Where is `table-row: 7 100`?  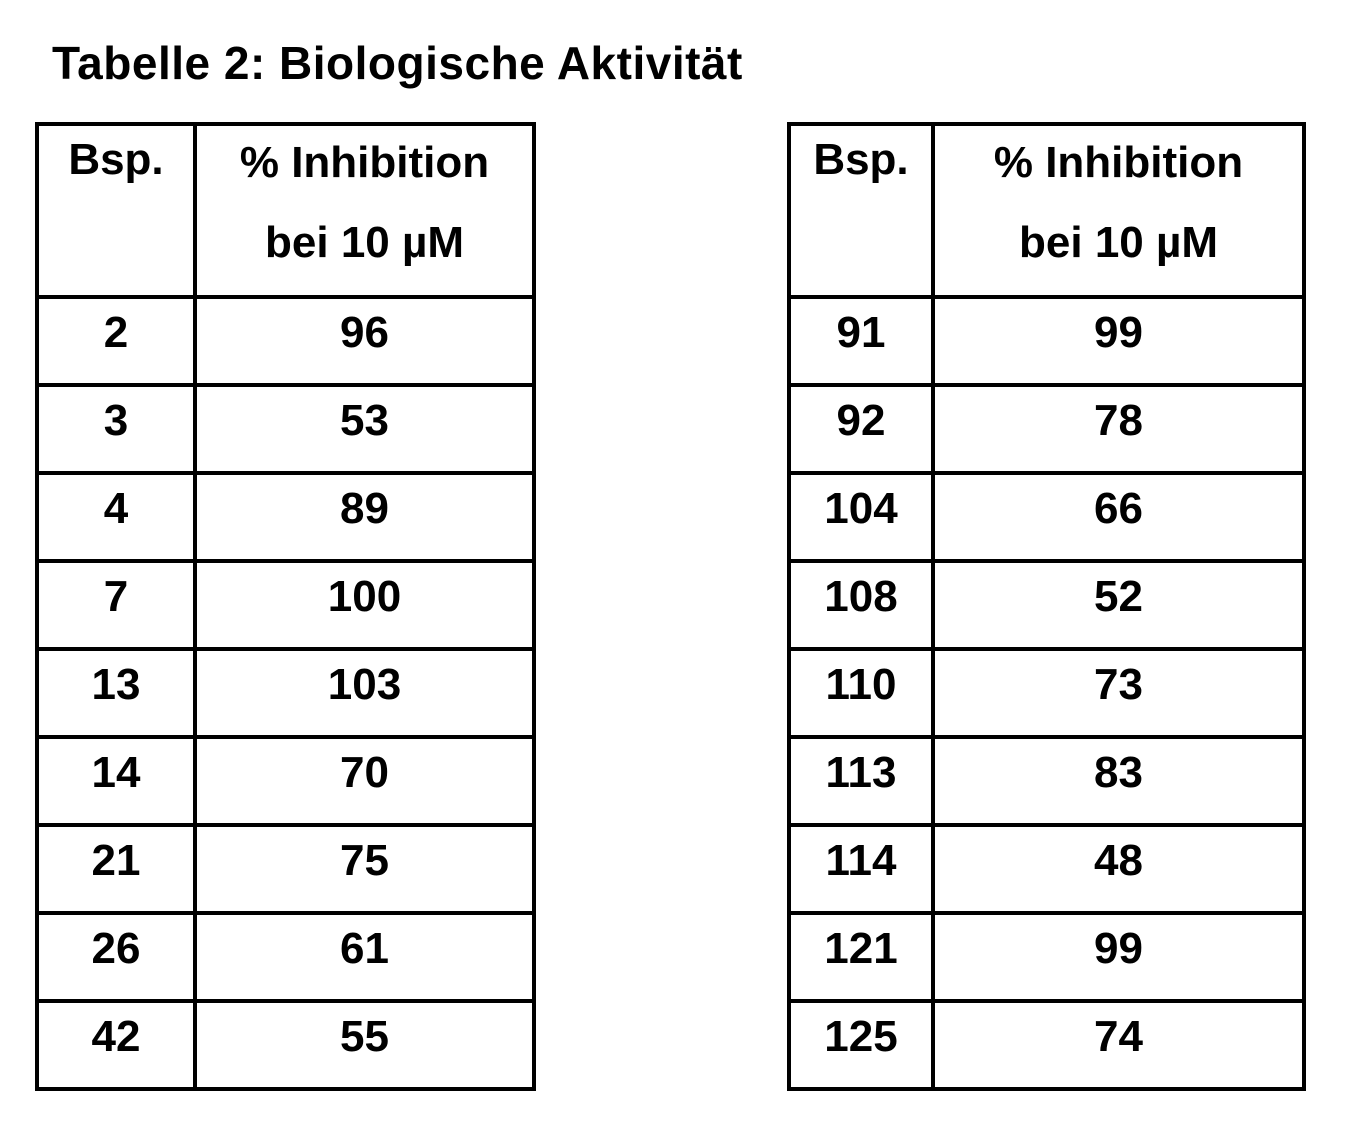
table-row: 7 100 is located at coordinates (285, 605).